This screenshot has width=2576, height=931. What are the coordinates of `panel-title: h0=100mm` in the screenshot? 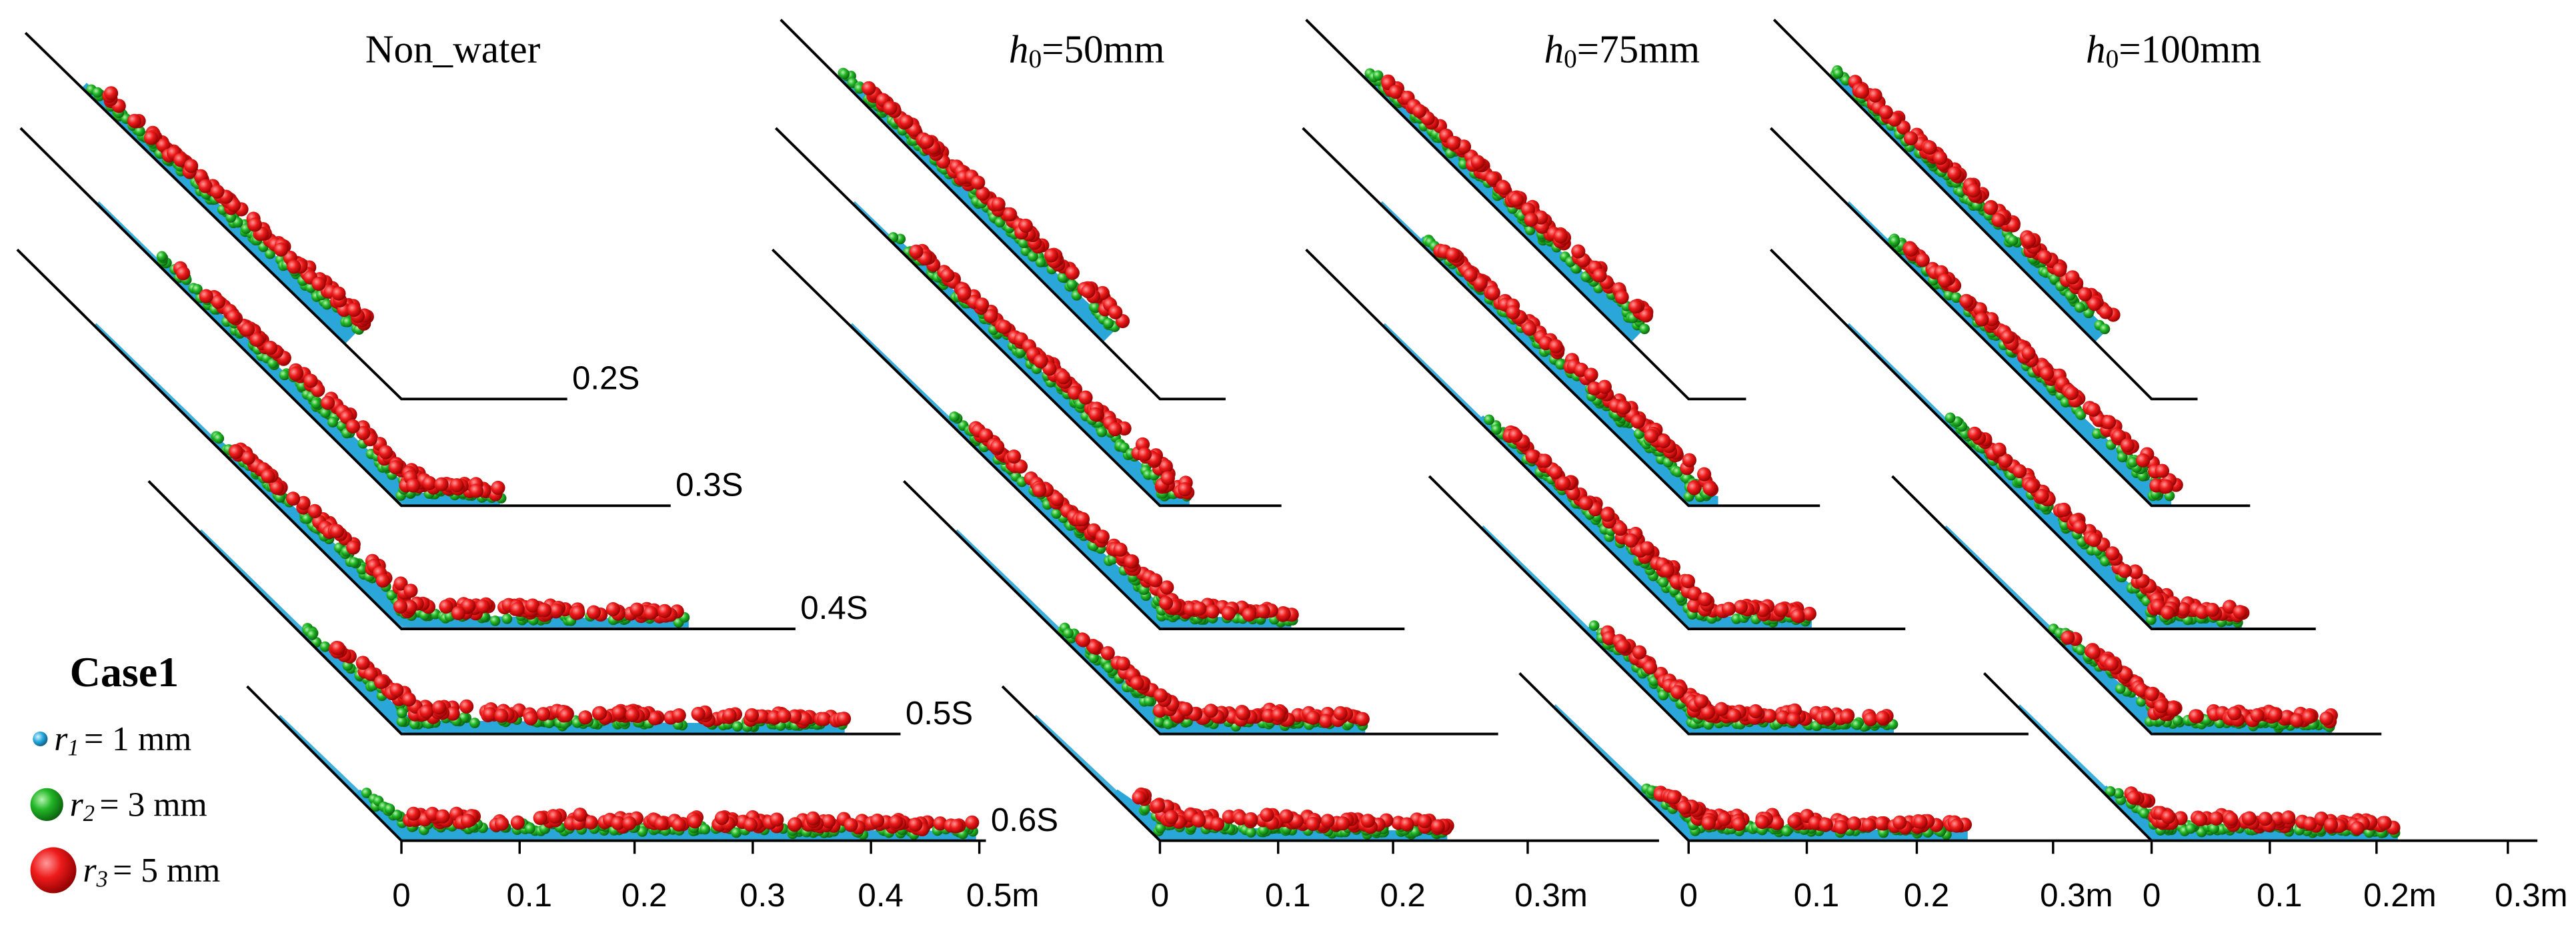 It's located at (2173, 50).